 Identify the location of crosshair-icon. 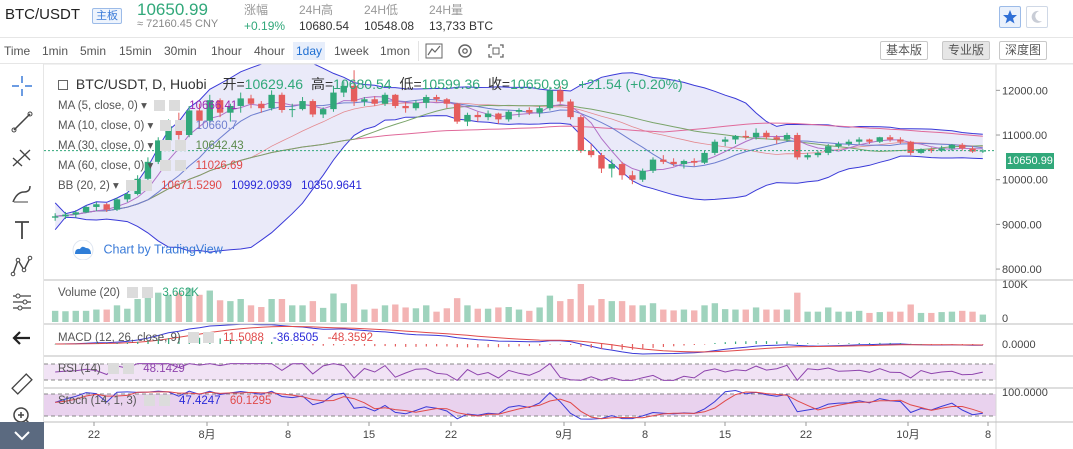
(22, 86).